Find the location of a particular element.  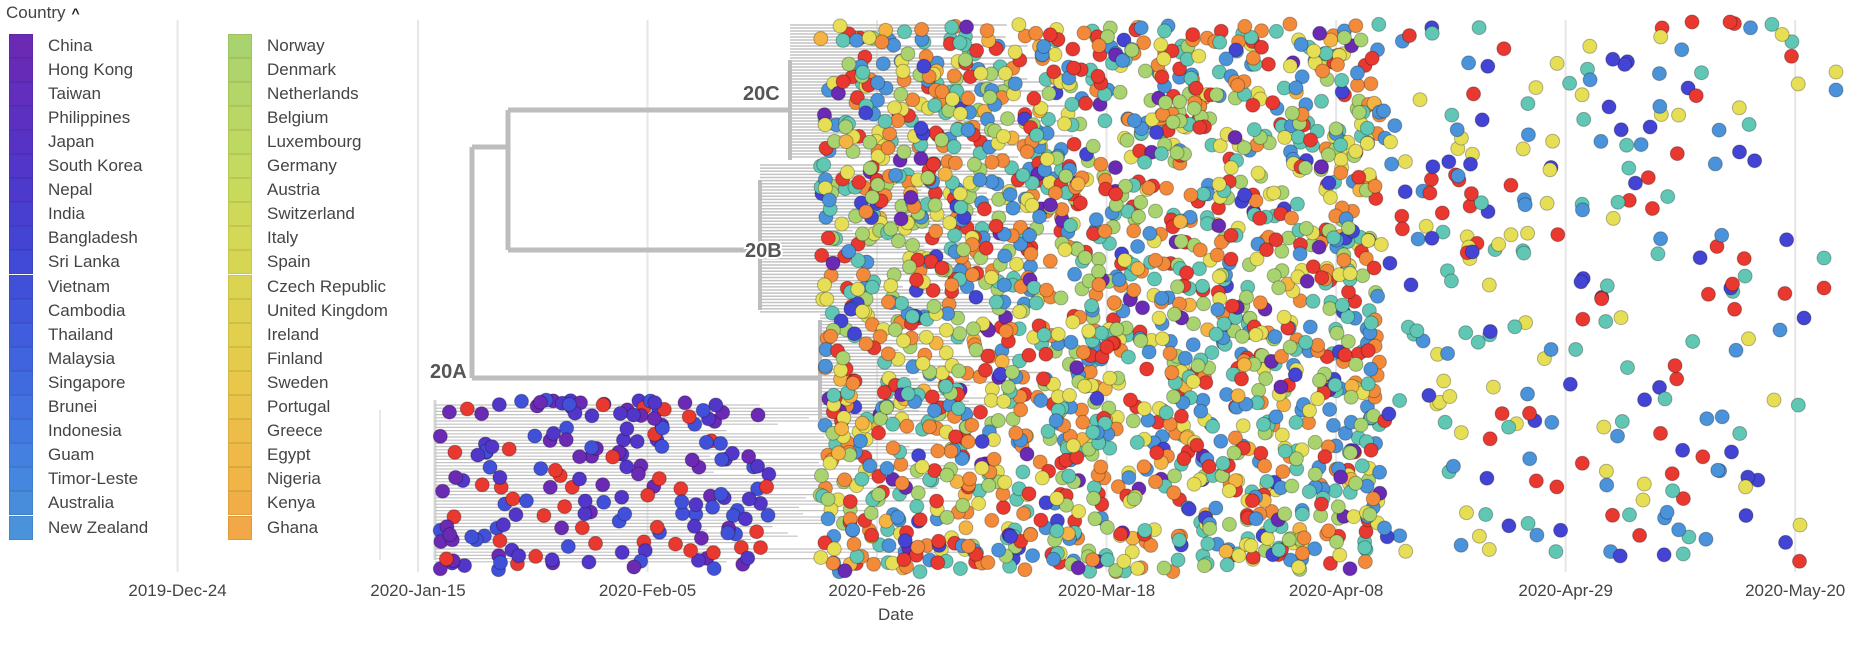

legend-item: Finland is located at coordinates (276, 358).